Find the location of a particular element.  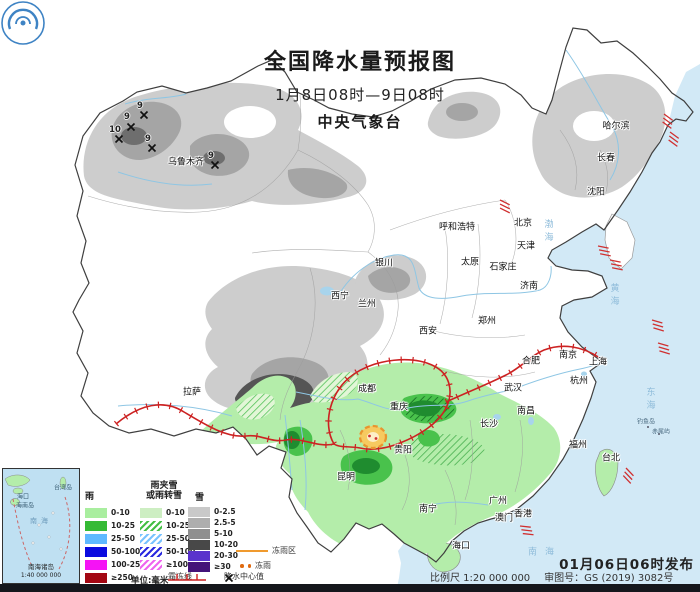

sea-label-south-china-sea: 南海 is located at coordinates (545, 552).